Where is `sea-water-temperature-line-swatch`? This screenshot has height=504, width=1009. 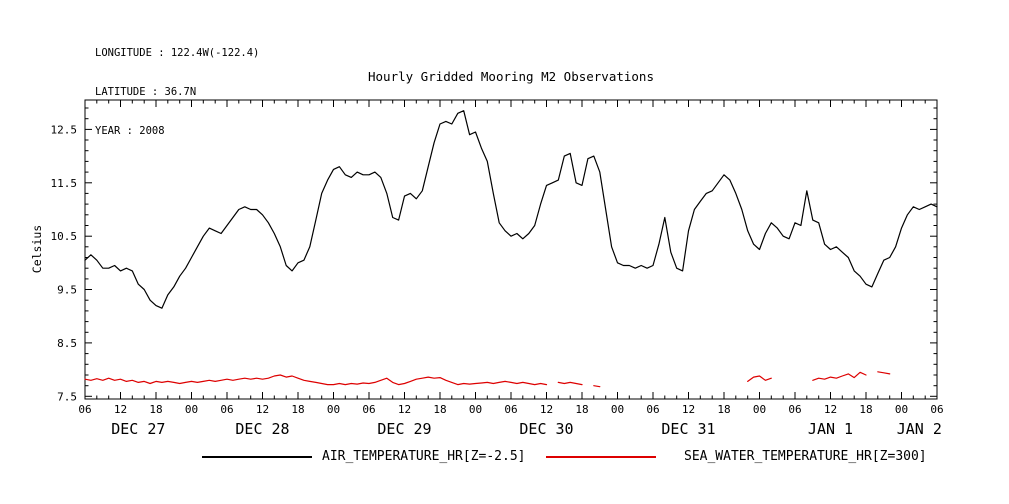
sea-water-temperature-line-swatch is located at coordinates (601, 457).